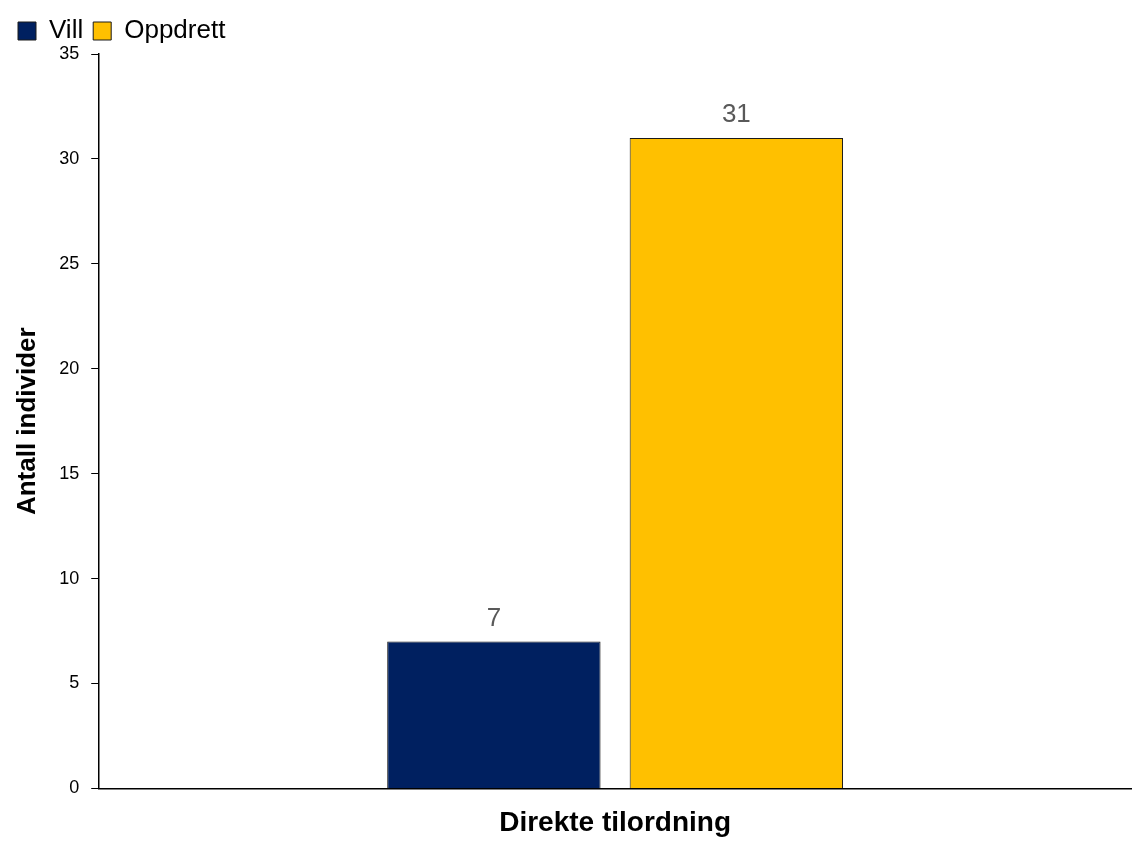  What do you see at coordinates (615, 821) in the screenshot?
I see `x-tick-label: Direkte tilordning` at bounding box center [615, 821].